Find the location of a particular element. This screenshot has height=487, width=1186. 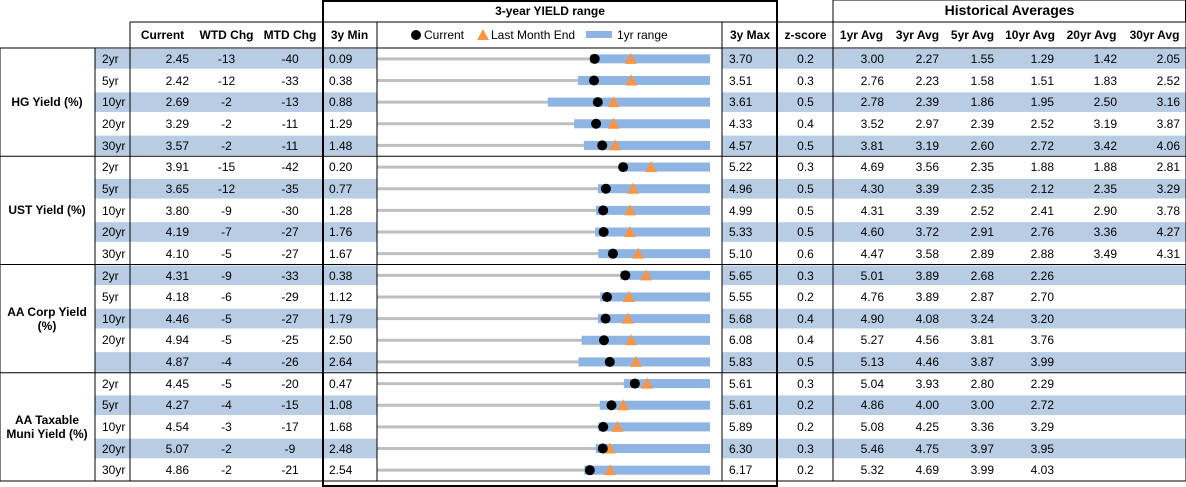

cell: -13 is located at coordinates (290, 102).